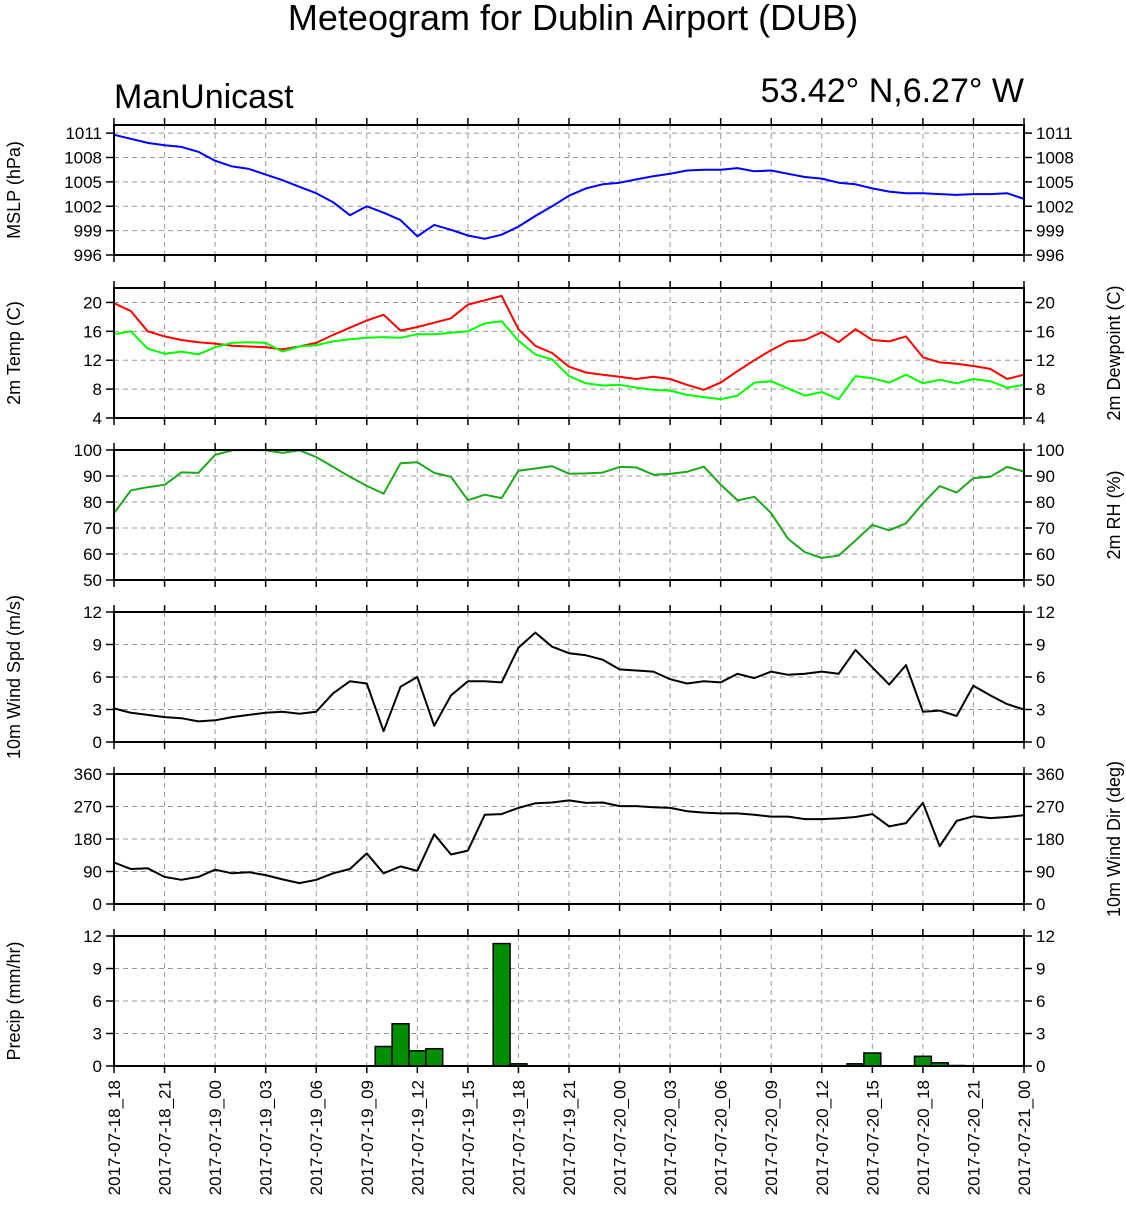 The image size is (1126, 1232). I want to click on x-tick-label: 2017-07-20_06, so click(721, 1137).